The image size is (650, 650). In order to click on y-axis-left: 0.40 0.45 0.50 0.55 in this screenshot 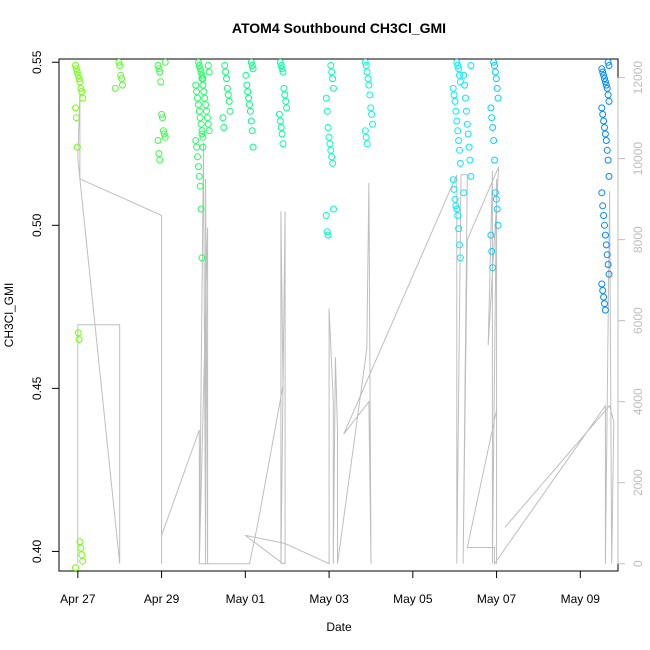, I will do `click(45, 306)`.